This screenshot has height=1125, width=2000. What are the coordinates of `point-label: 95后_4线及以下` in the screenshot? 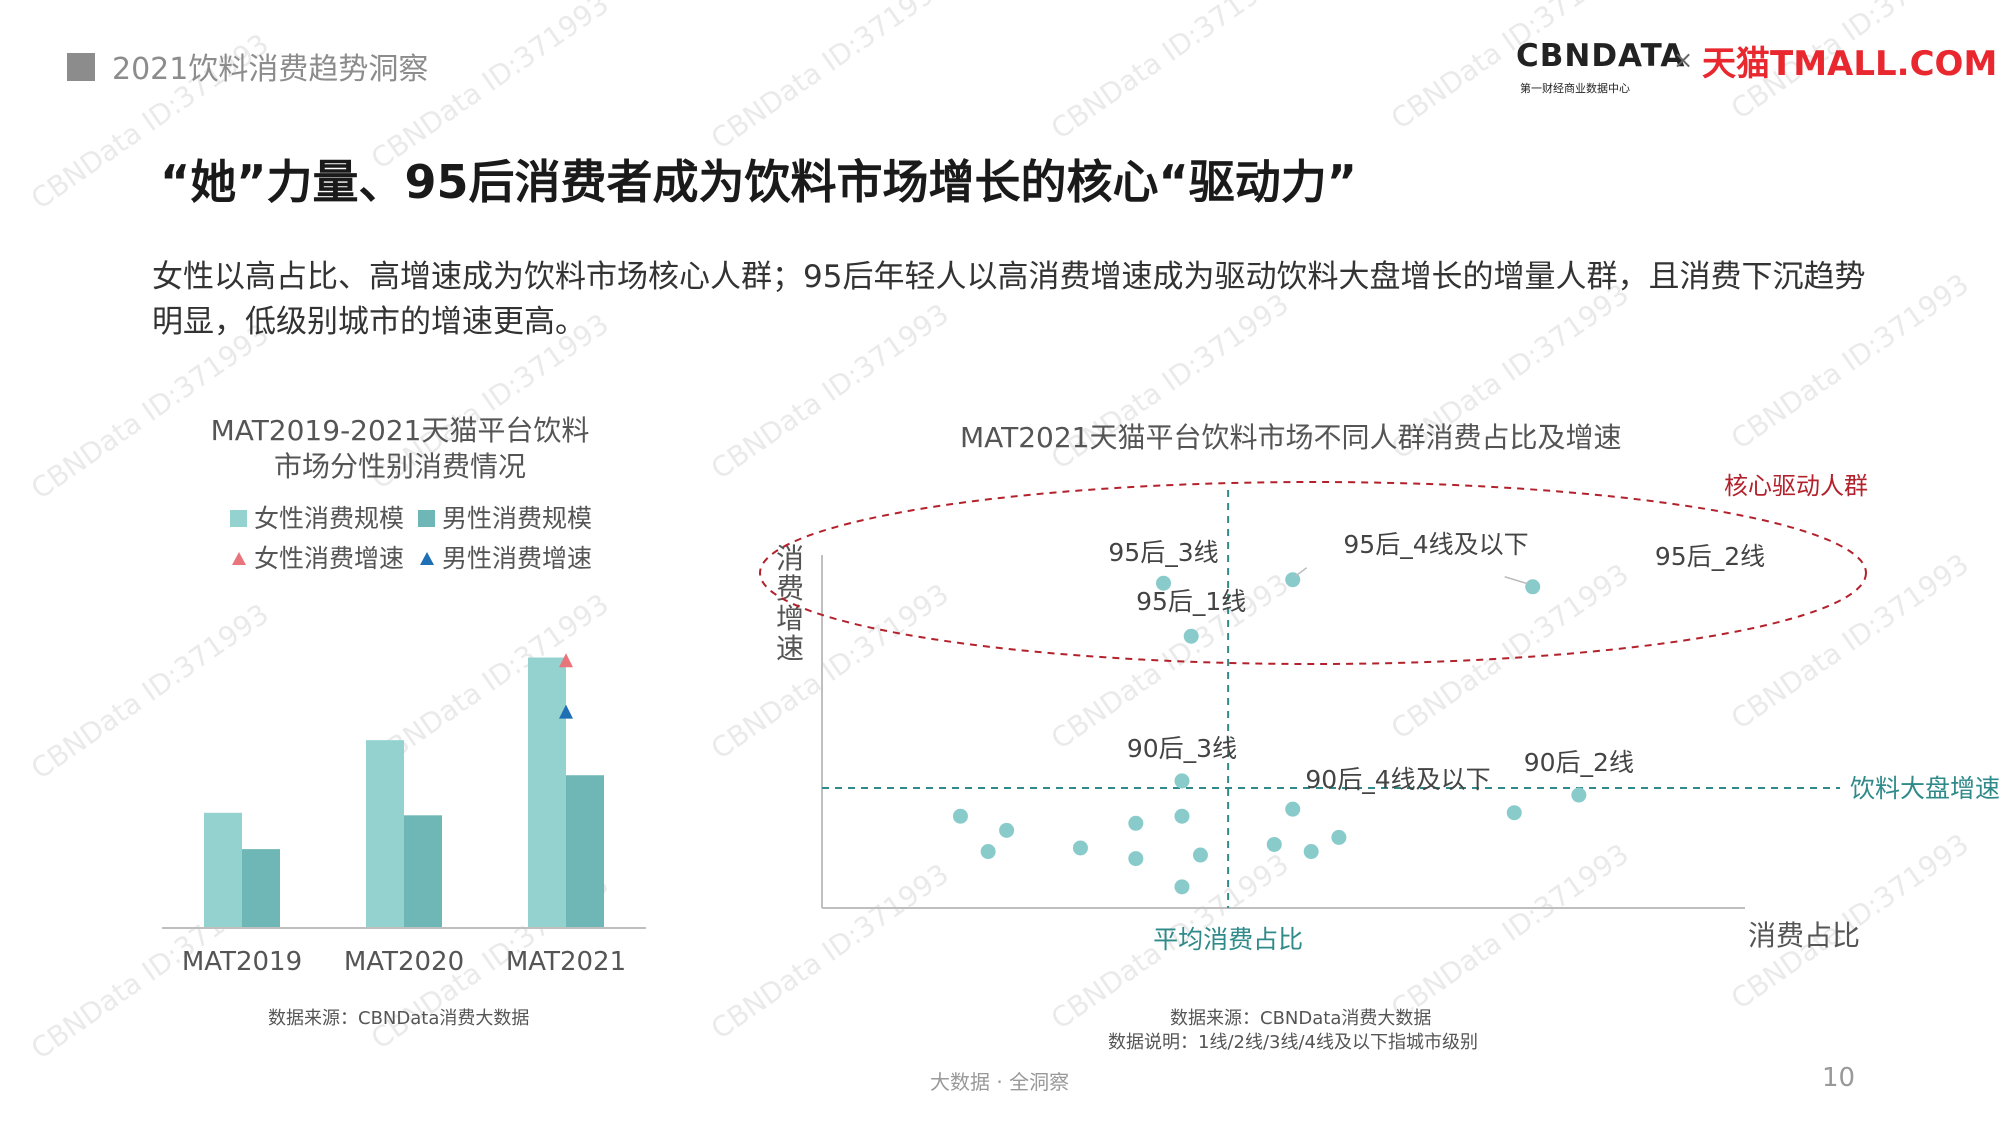 It's located at (1435, 544).